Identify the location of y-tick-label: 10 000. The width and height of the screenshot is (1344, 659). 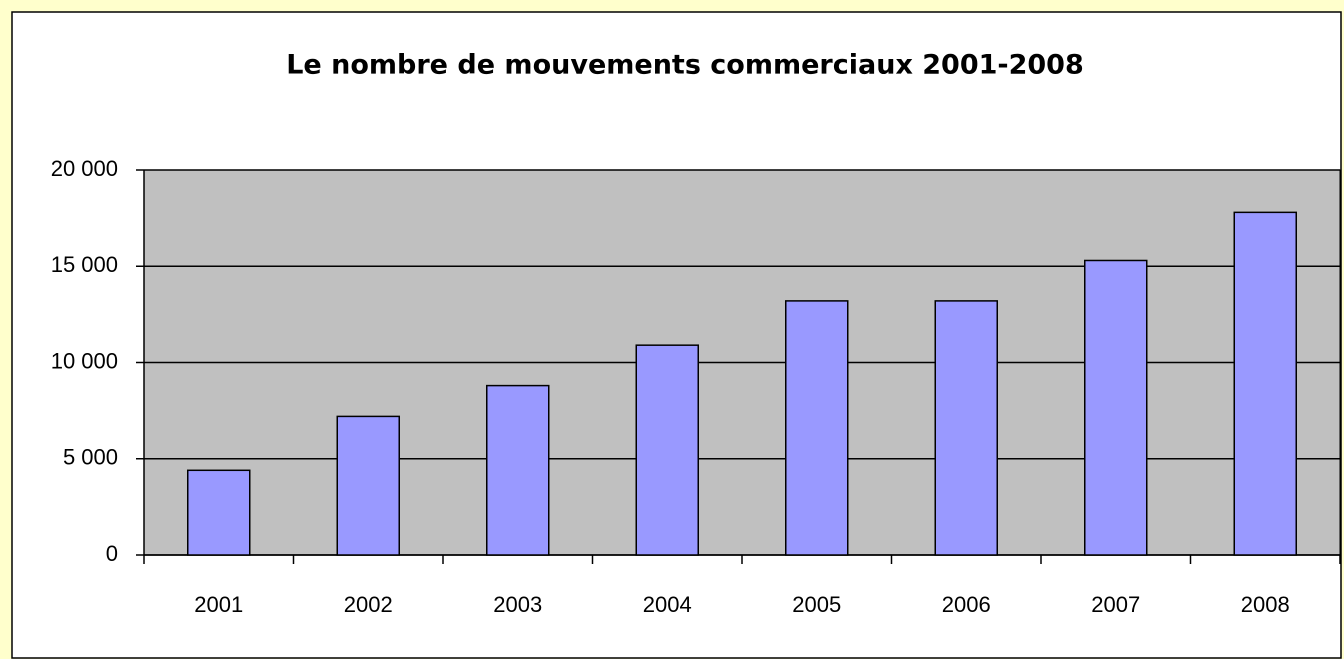
(84, 360).